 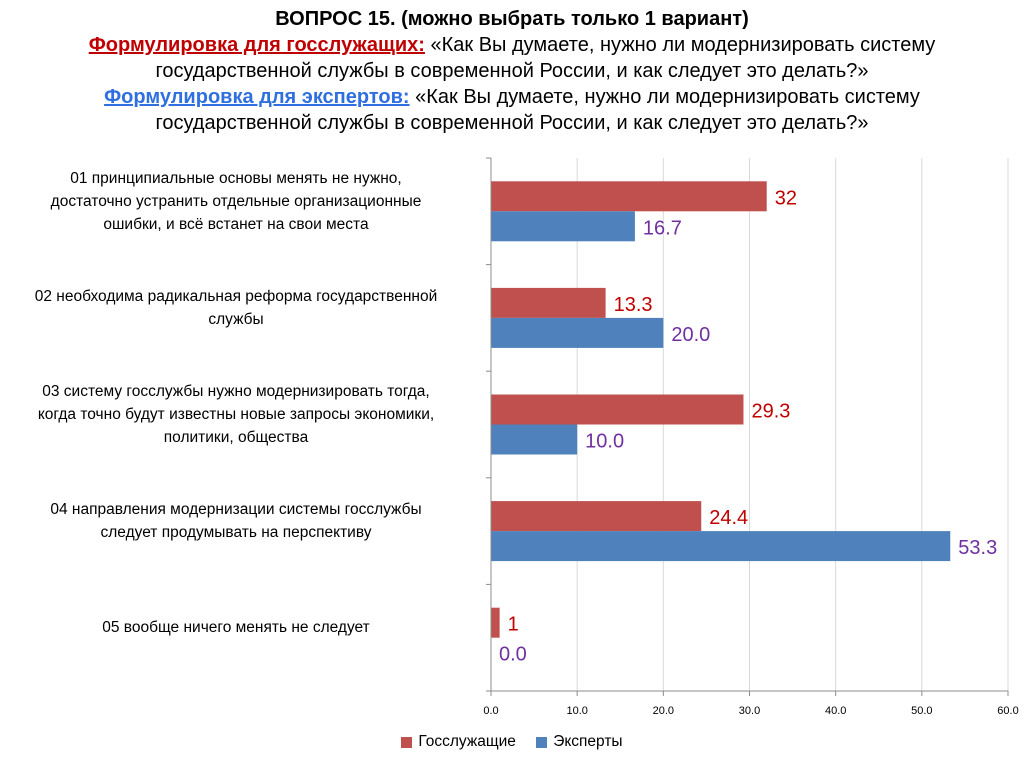 What do you see at coordinates (236, 533) in the screenshot?
I see `category-label-line: следует продумывать на перспективу` at bounding box center [236, 533].